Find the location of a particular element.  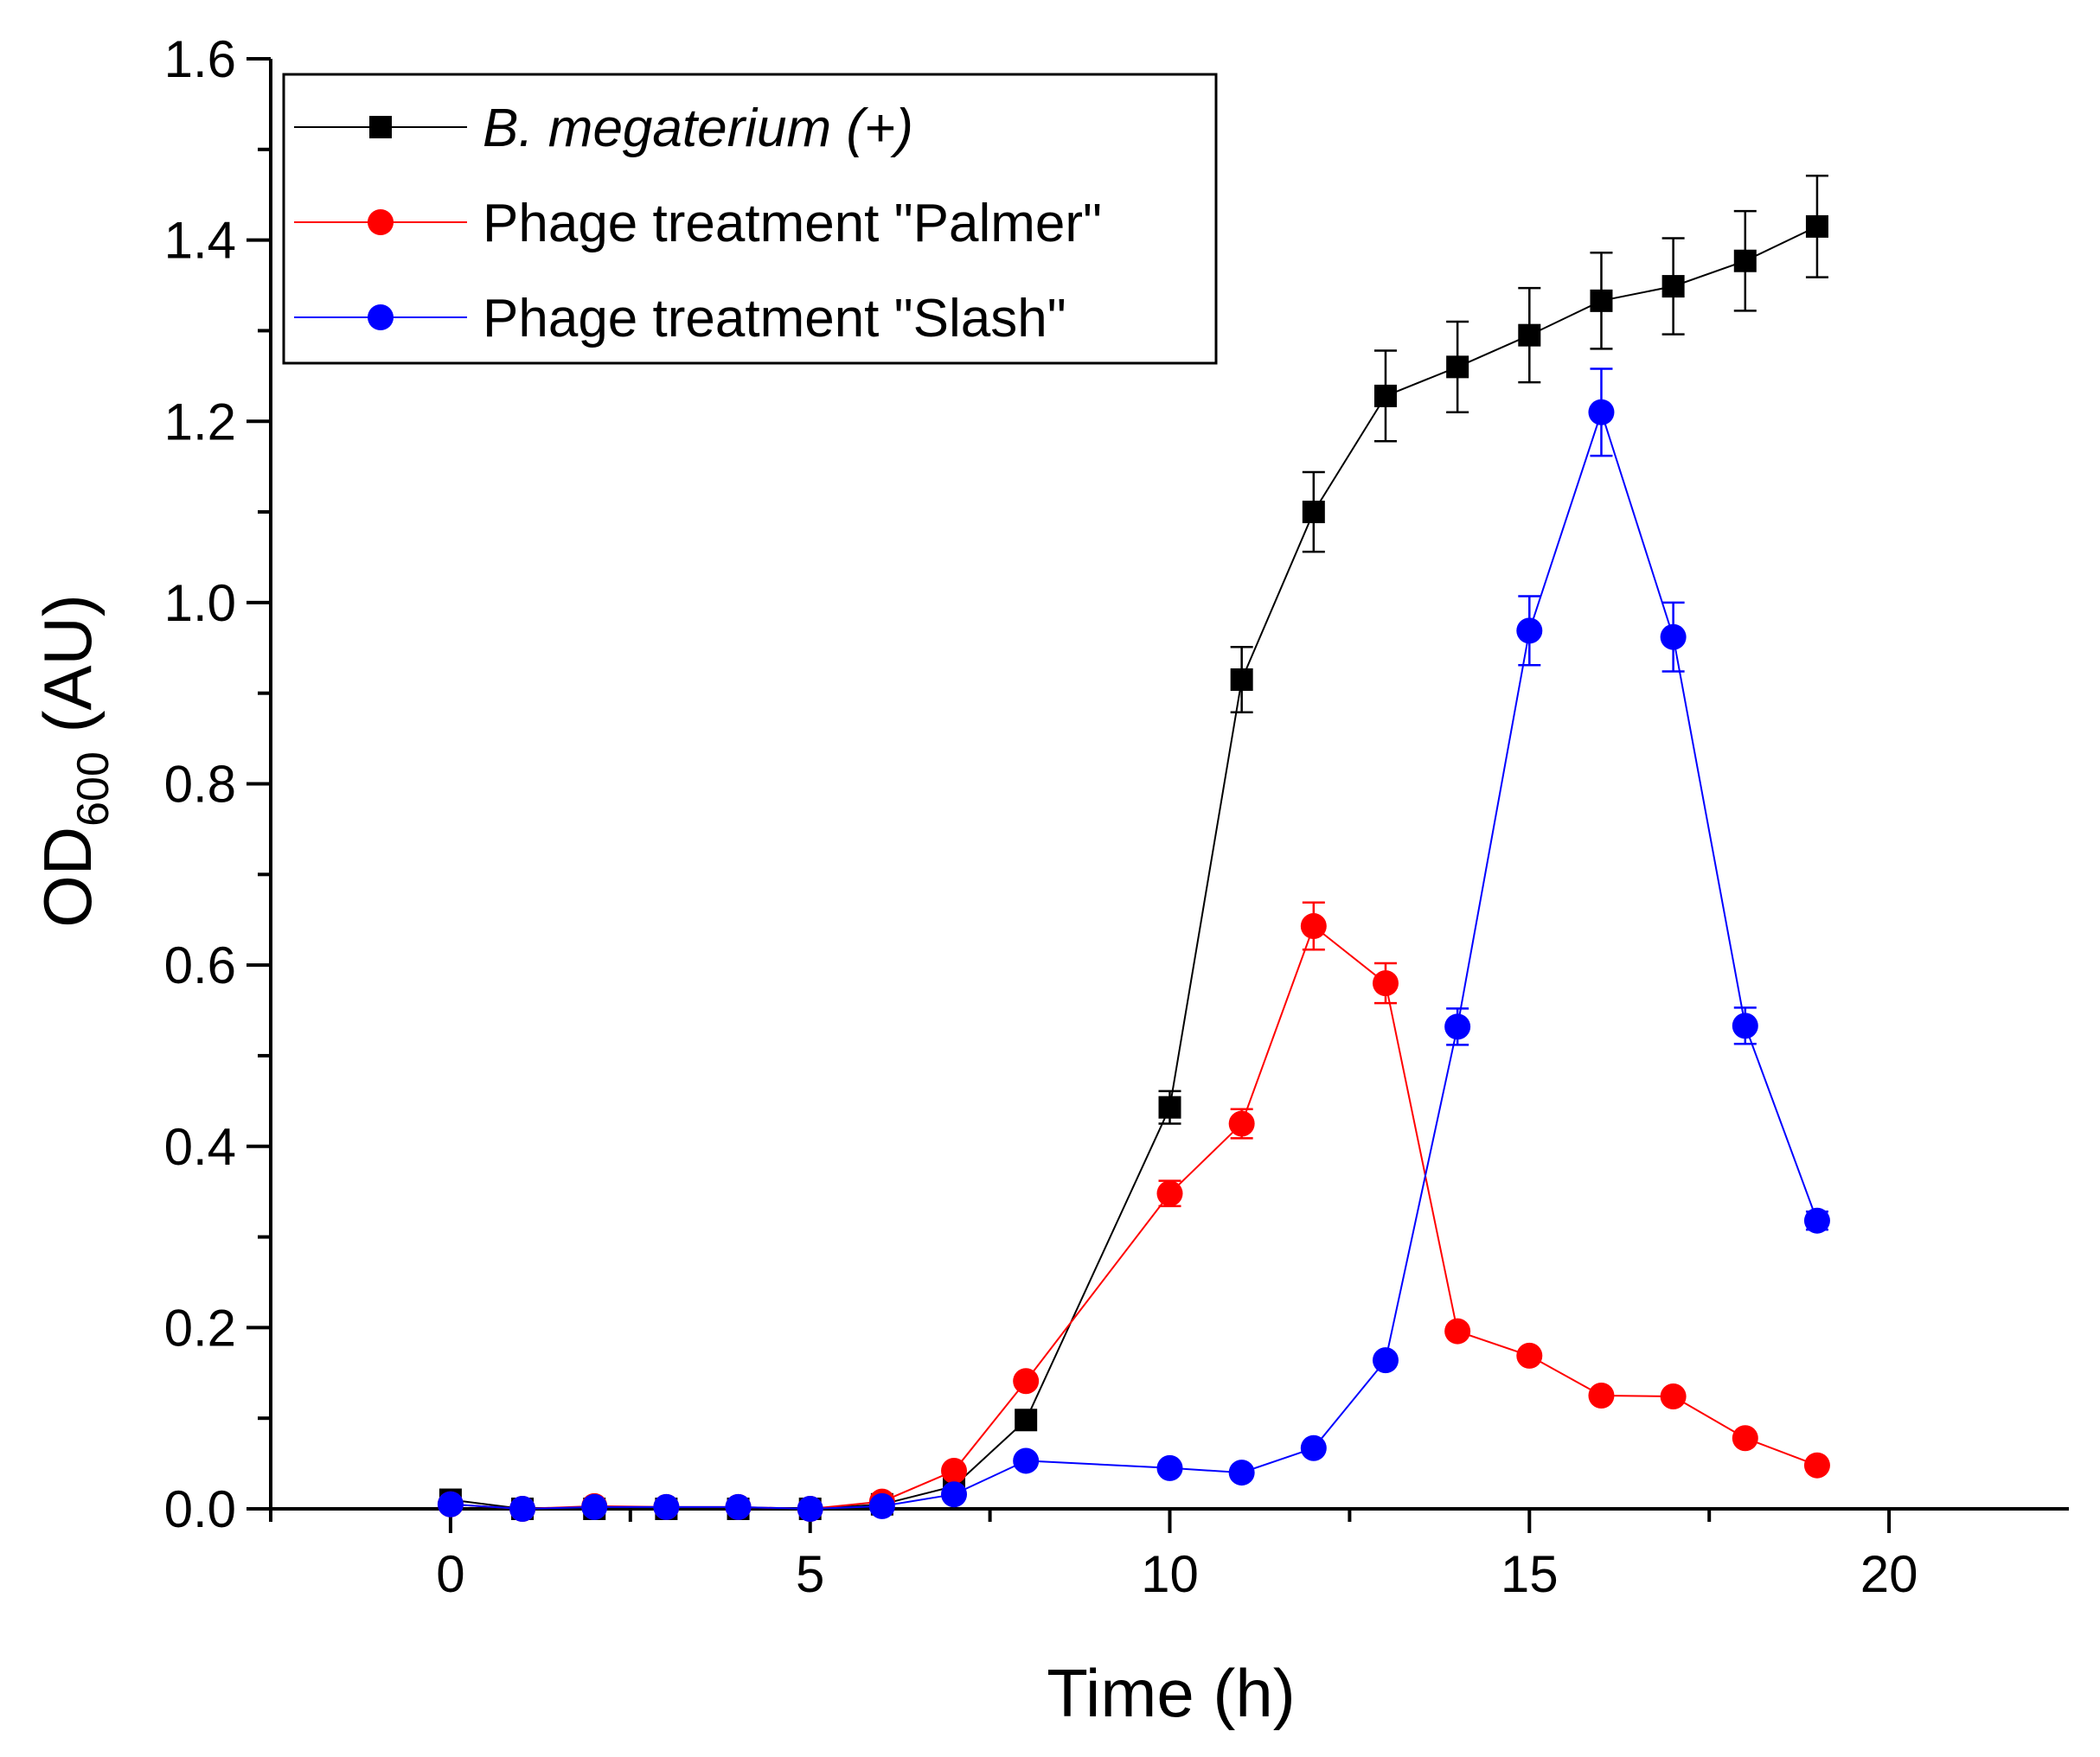

legend-label: B. megaterium (+) is located at coordinates (698, 128).